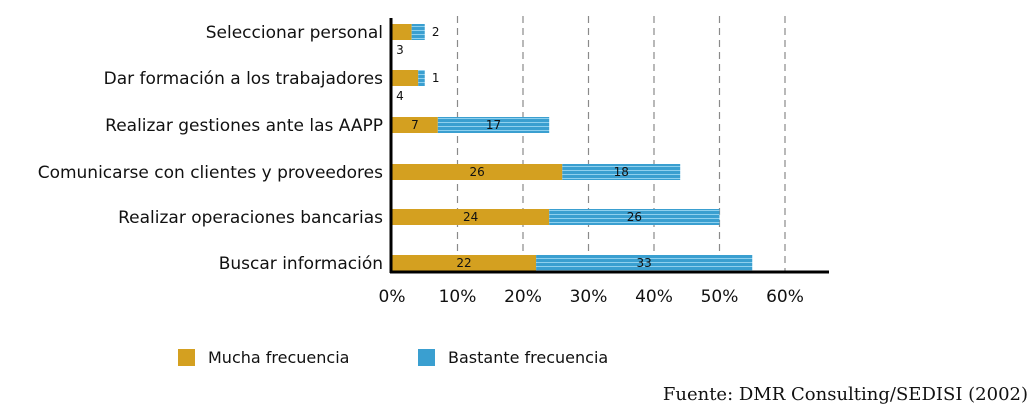  Describe the element at coordinates (400, 50) in the screenshot. I see `data-label: 3` at that location.